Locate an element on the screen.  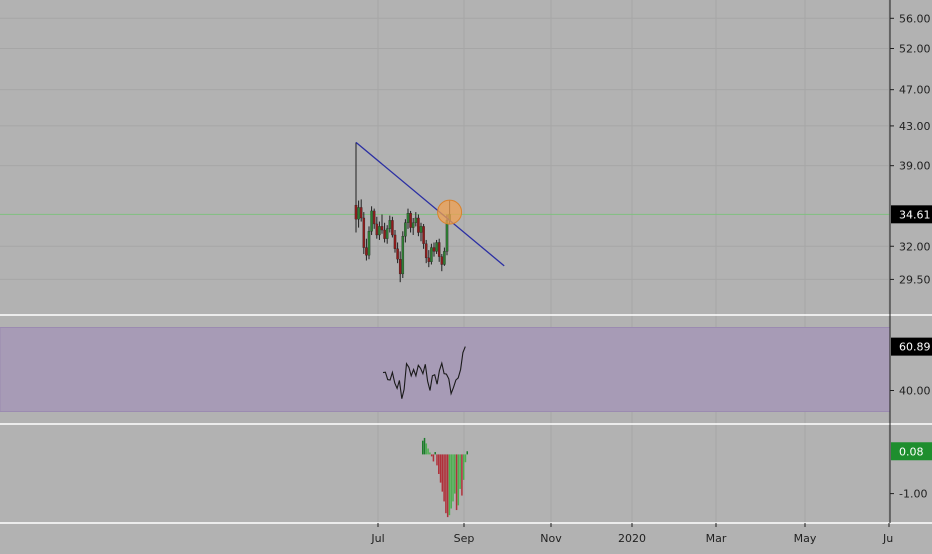
trendline is located at coordinates (430, 204).